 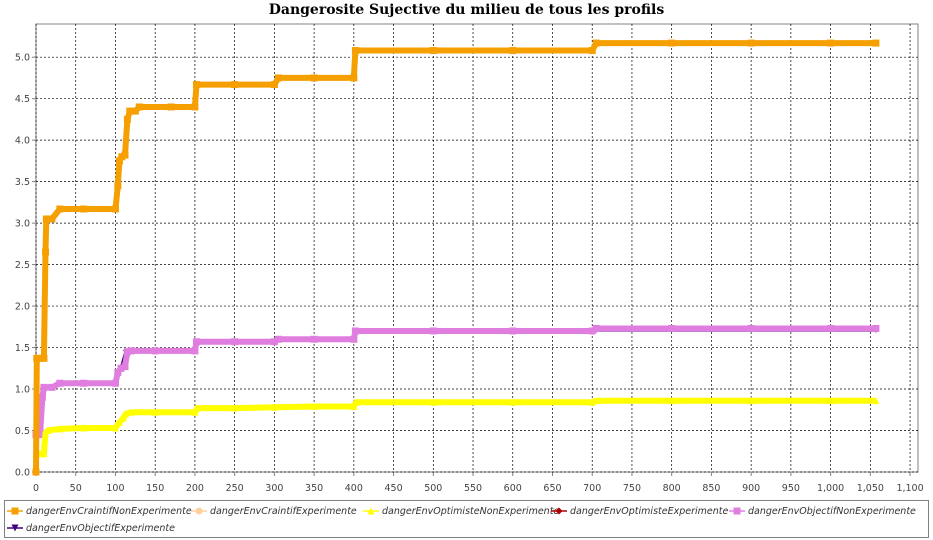 What do you see at coordinates (100, 528) in the screenshot?
I see `legend-label: dangerEnvObjectifExperimente` at bounding box center [100, 528].